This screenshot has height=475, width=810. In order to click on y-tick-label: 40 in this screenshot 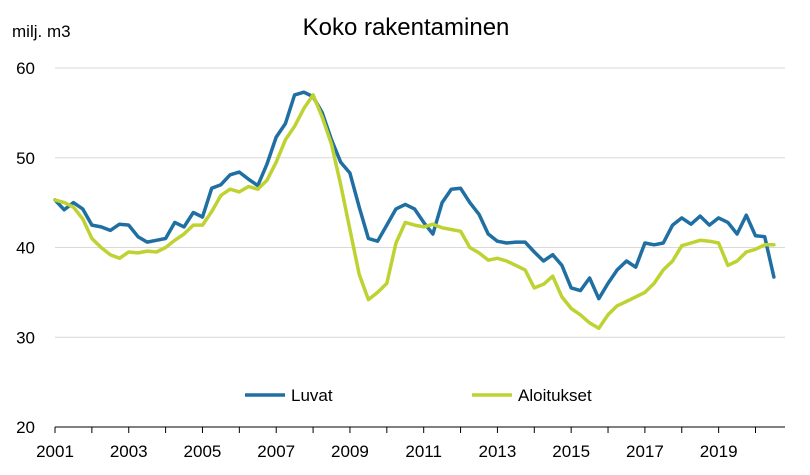, I will do `click(25, 248)`.